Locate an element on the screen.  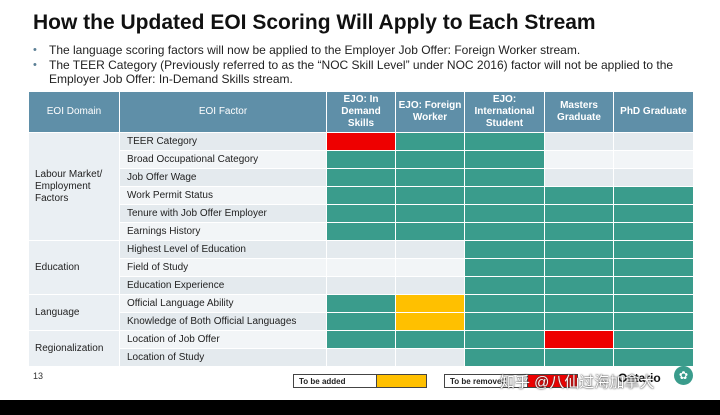
table-row: Knowledge of Both Official Languages is located at coordinates (361, 321).